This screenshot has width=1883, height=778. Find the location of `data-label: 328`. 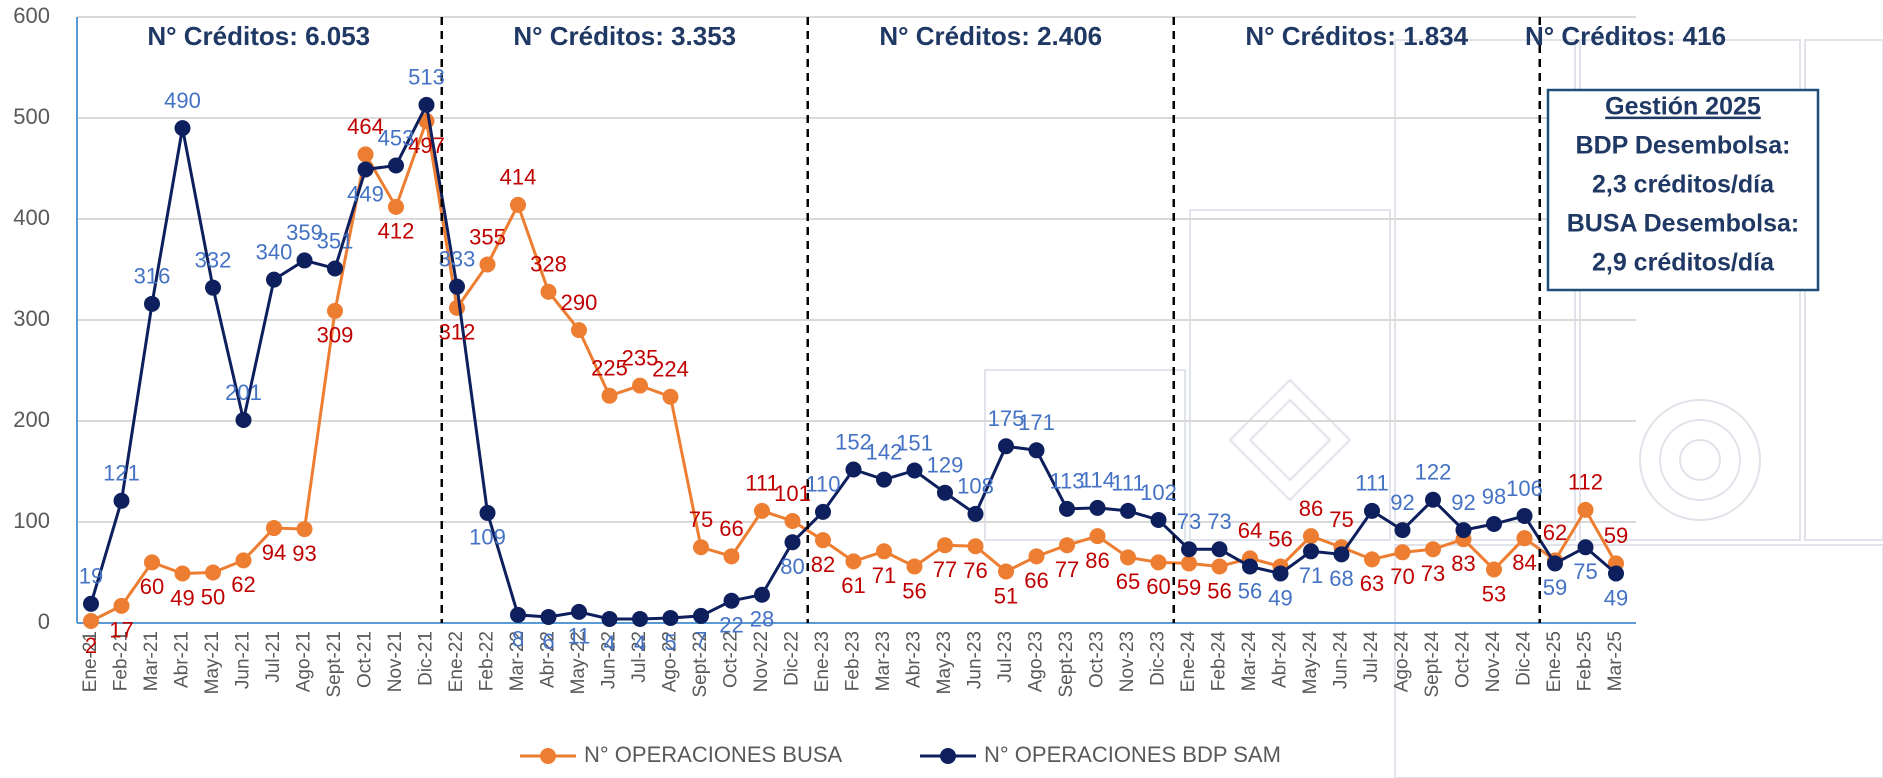

data-label: 328 is located at coordinates (548, 264).